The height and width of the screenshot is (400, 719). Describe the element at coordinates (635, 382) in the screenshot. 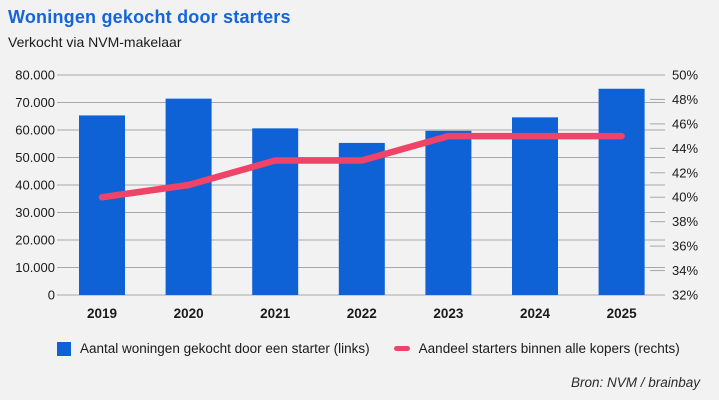

I see `source-credit: Bron: NVM / brainbay` at that location.